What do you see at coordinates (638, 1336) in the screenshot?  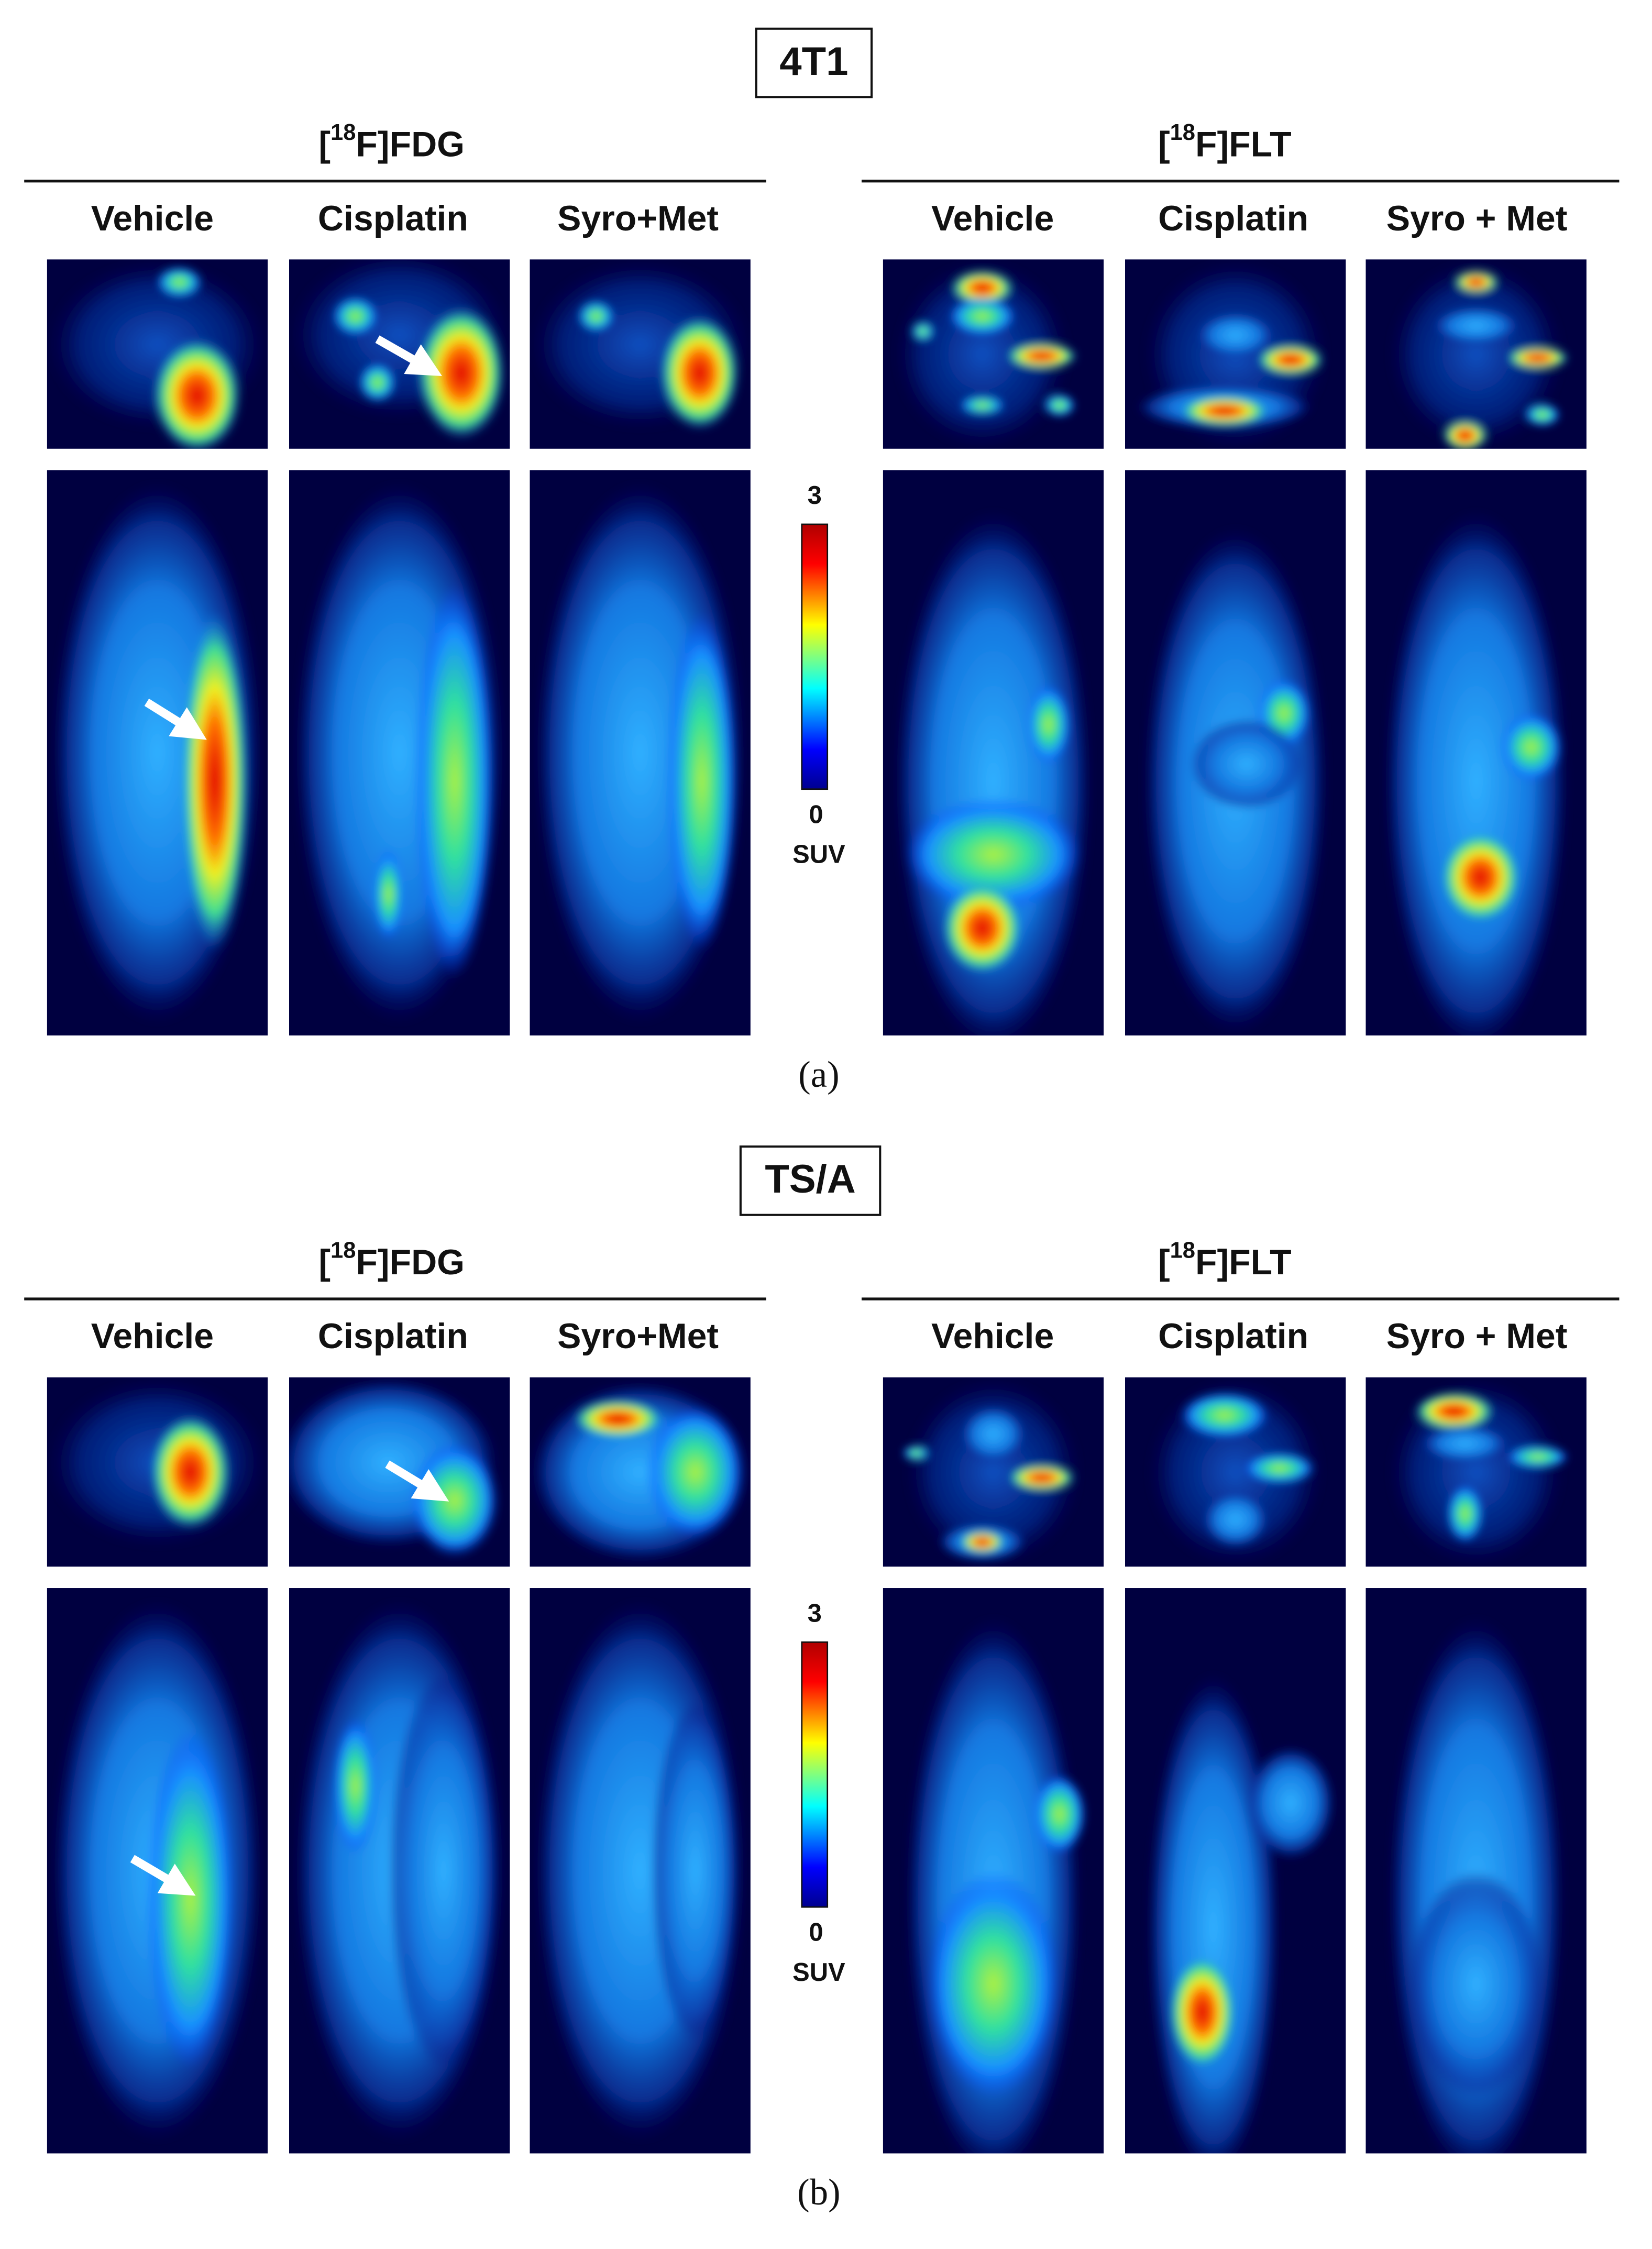 I see `column-label: Syro+Met` at bounding box center [638, 1336].